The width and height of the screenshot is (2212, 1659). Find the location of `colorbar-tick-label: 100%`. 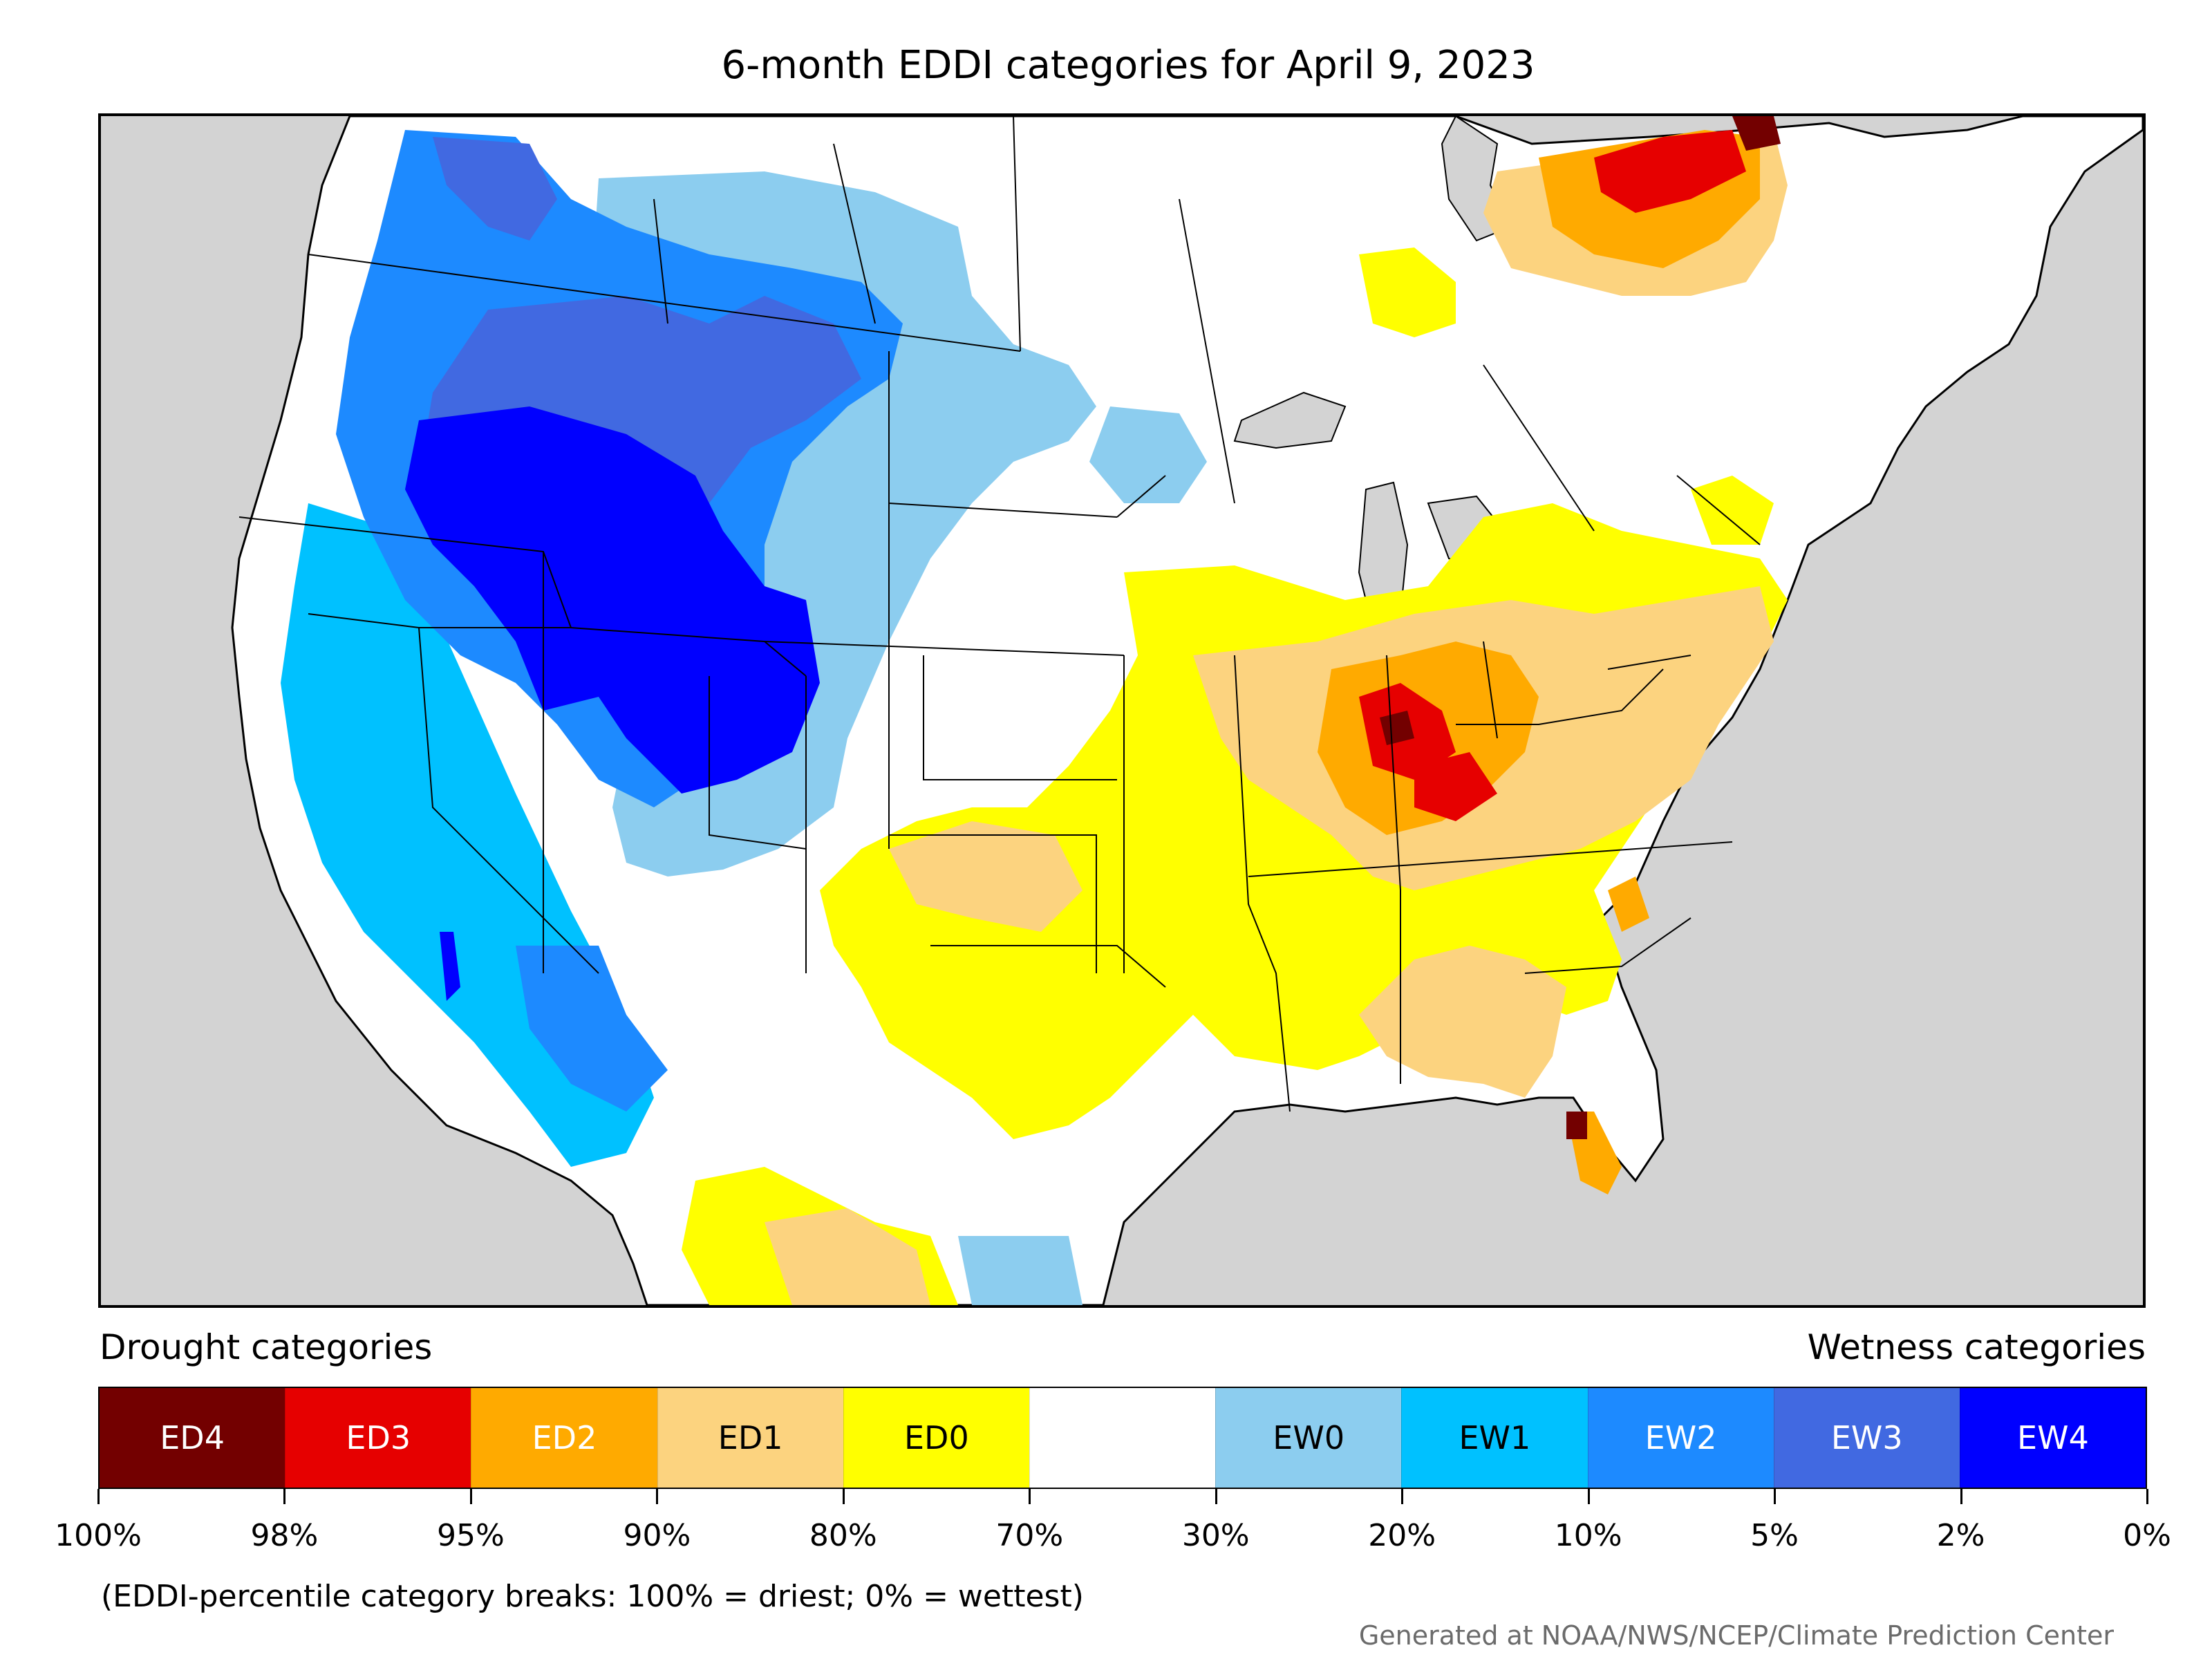

colorbar-tick-label: 100% is located at coordinates (99, 1535).